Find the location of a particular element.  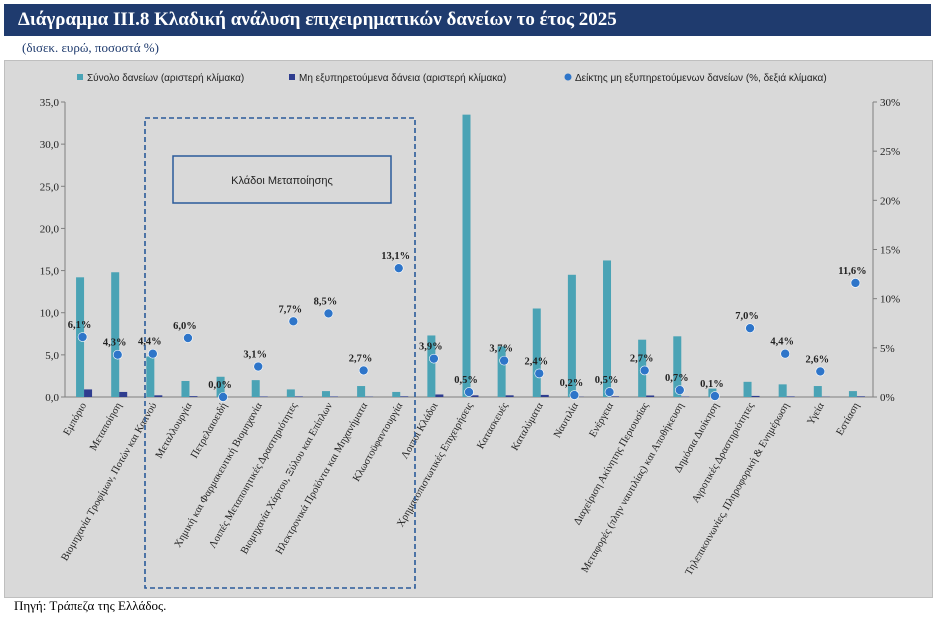

legend-npl-swatch is located at coordinates (292, 77).